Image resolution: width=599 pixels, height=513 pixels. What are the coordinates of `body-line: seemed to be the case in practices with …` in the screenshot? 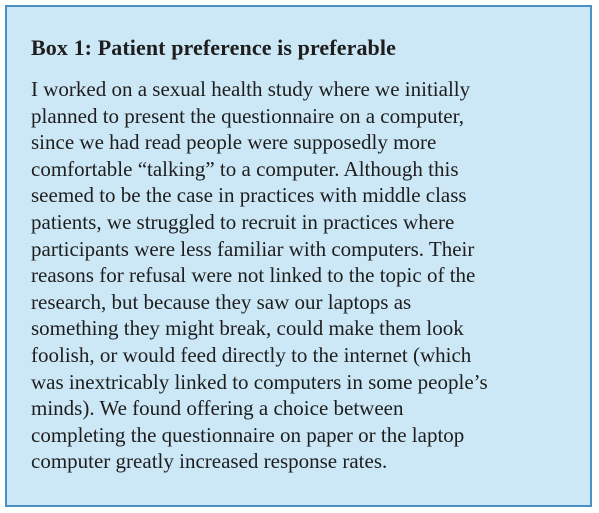 It's located at (249, 195).